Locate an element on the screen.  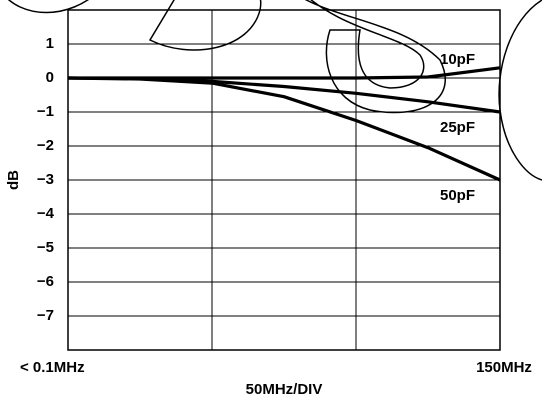
y-tick-label: −6 is located at coordinates (45, 281).